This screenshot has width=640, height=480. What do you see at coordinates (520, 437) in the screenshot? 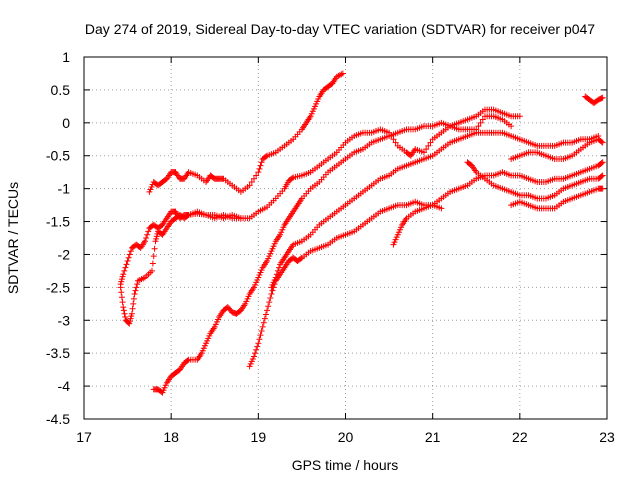
I see `x-tick-label: 22` at bounding box center [520, 437].